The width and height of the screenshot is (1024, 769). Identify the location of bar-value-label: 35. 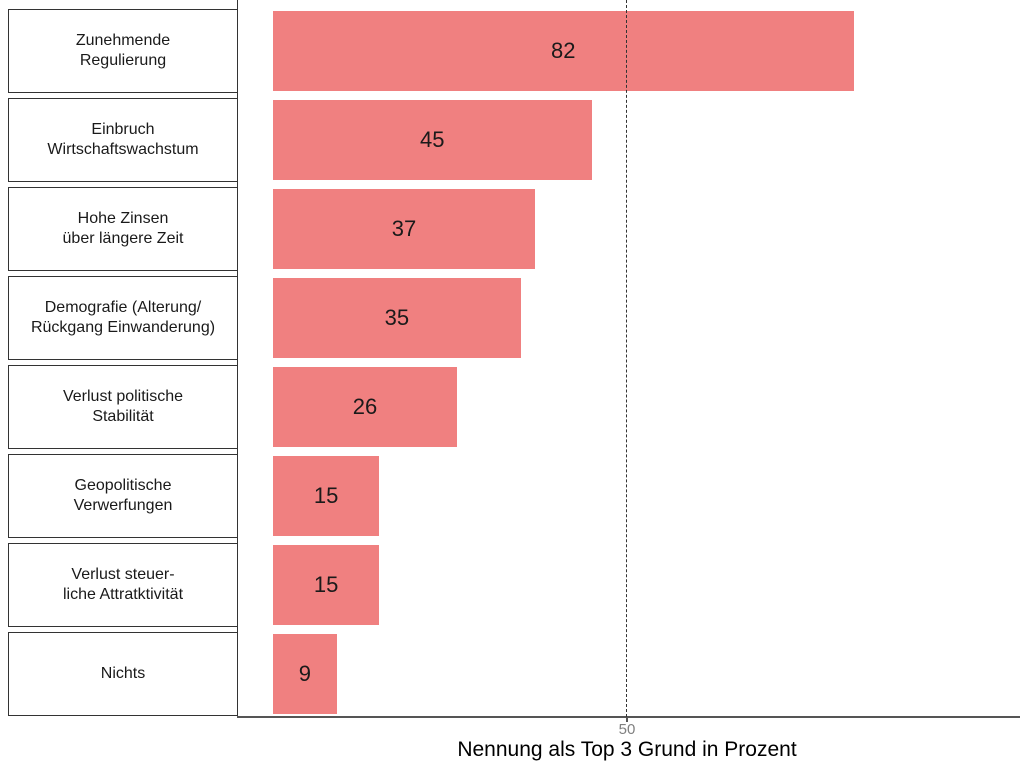
(397, 317).